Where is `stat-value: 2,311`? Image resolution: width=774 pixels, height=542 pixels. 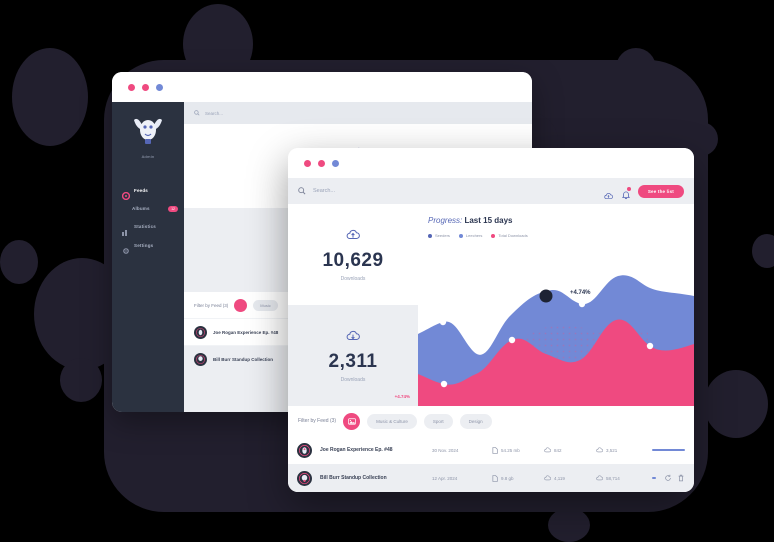
stat-value: 2,311 is located at coordinates (353, 361).